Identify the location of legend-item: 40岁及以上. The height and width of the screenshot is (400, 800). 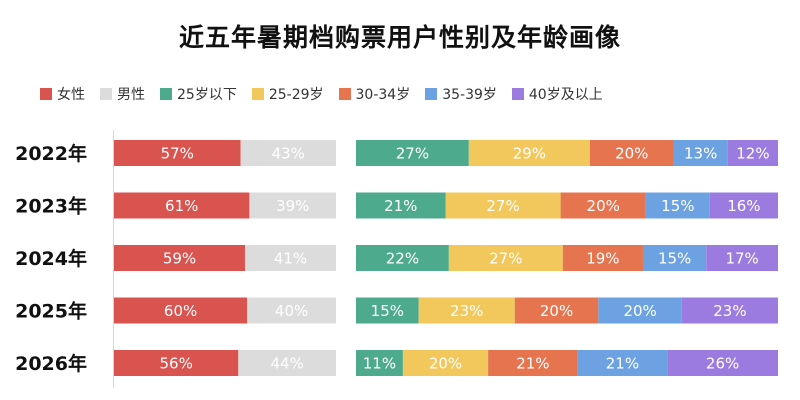
(557, 94).